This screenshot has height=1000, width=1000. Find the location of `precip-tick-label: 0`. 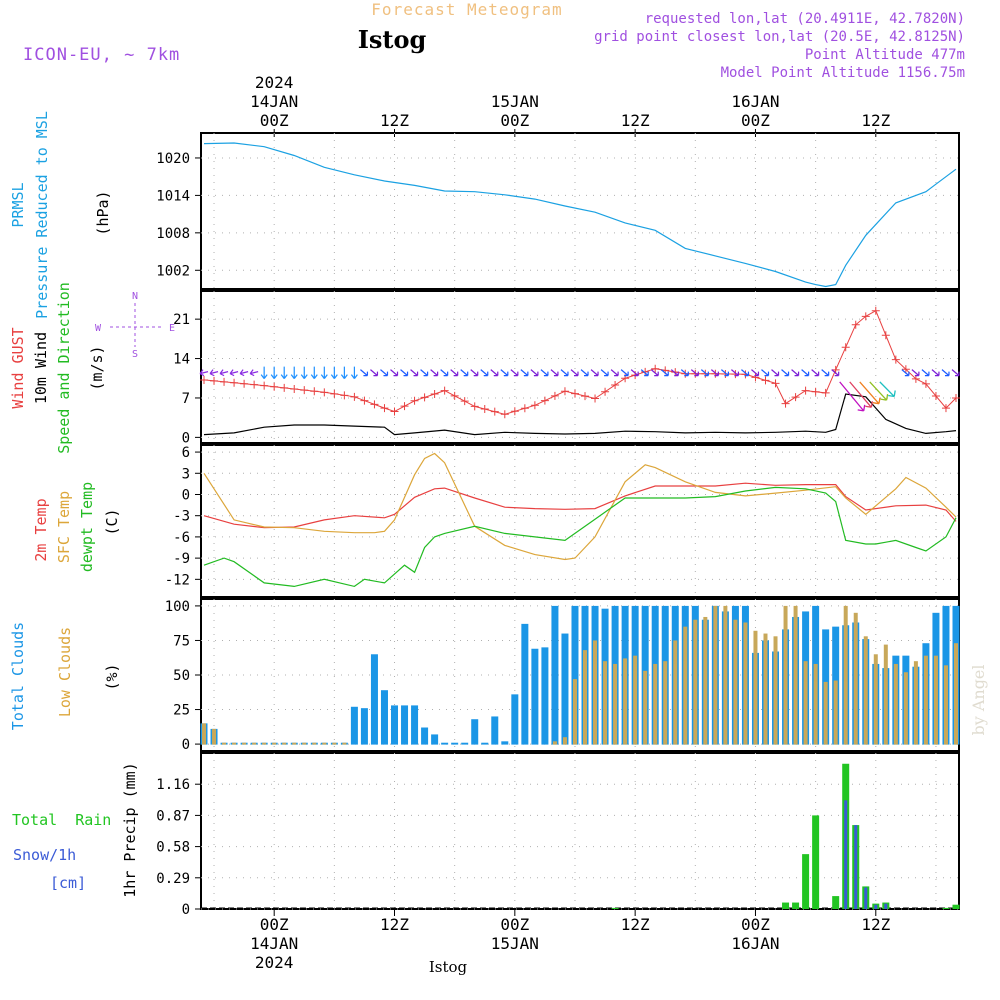

precip-tick-label: 0 is located at coordinates (186, 910).